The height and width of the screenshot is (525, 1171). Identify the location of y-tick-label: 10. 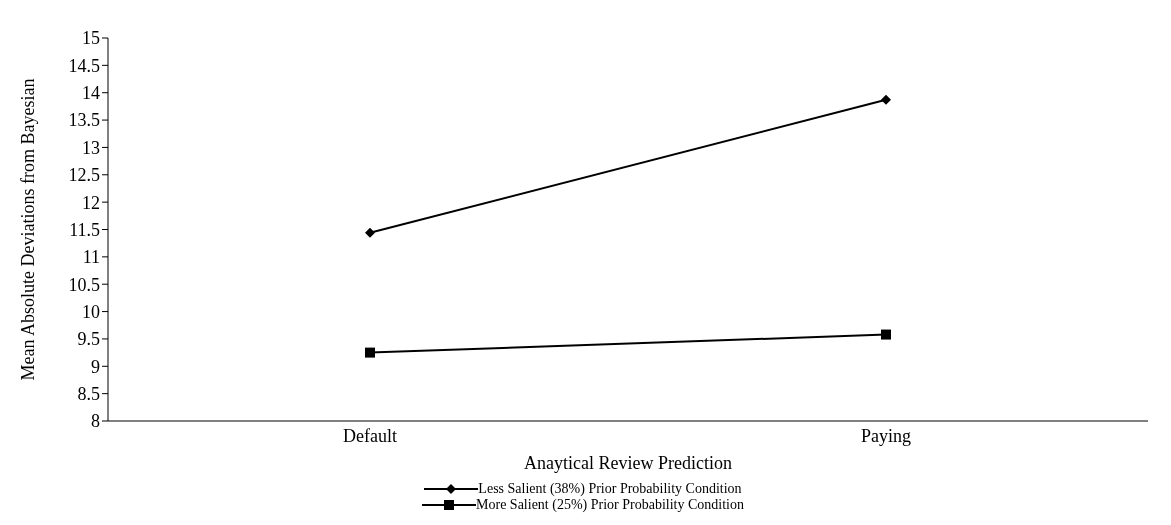
(91, 311).